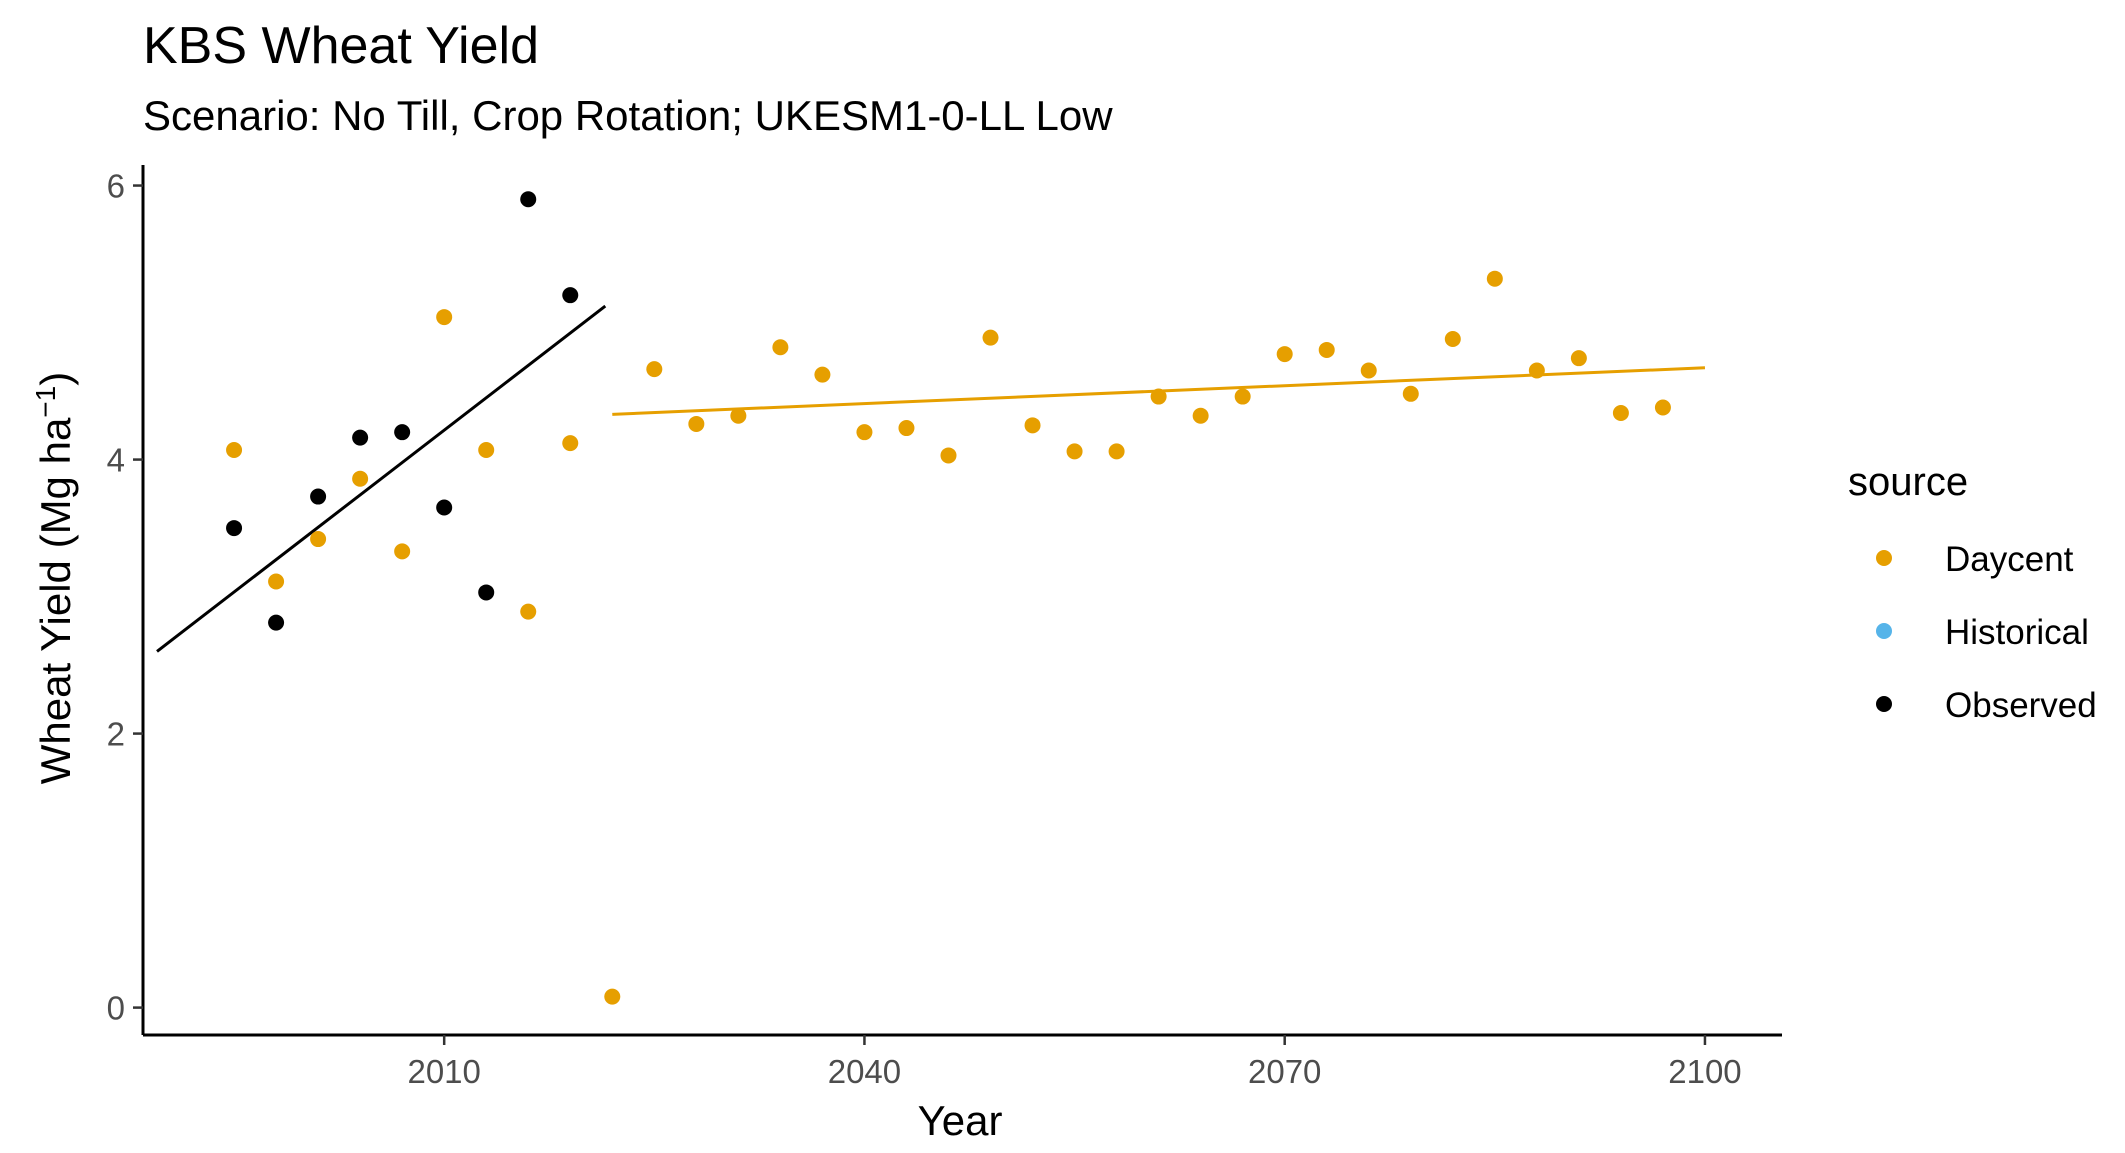 The image size is (2125, 1153). I want to click on y-tick-label: 4, so click(116, 460).